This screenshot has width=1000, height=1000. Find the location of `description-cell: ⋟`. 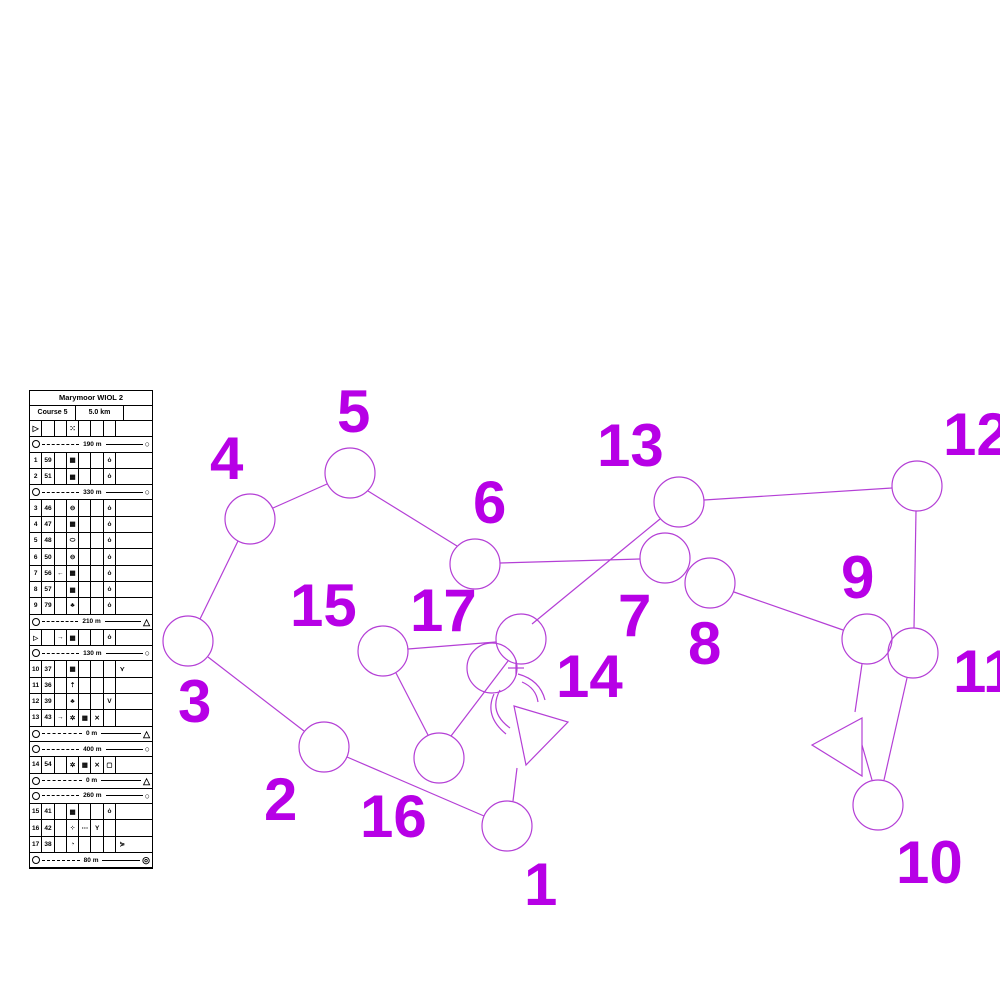

description-cell: ⋟ is located at coordinates (122, 845).